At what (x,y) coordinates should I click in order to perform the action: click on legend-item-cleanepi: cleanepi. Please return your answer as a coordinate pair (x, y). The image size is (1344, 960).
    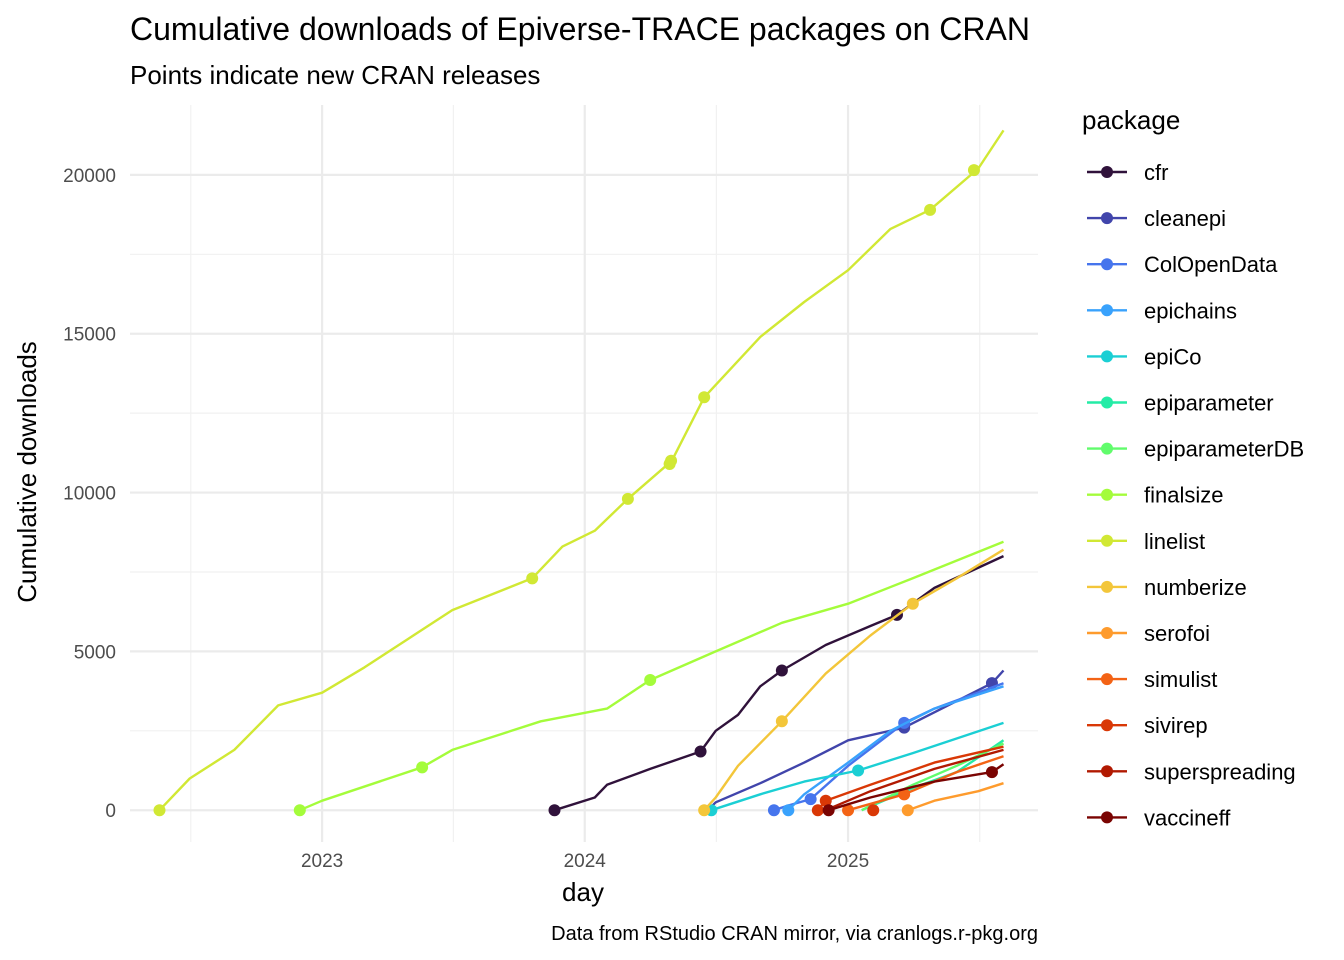
    Looking at the image, I should click on (1156, 218).